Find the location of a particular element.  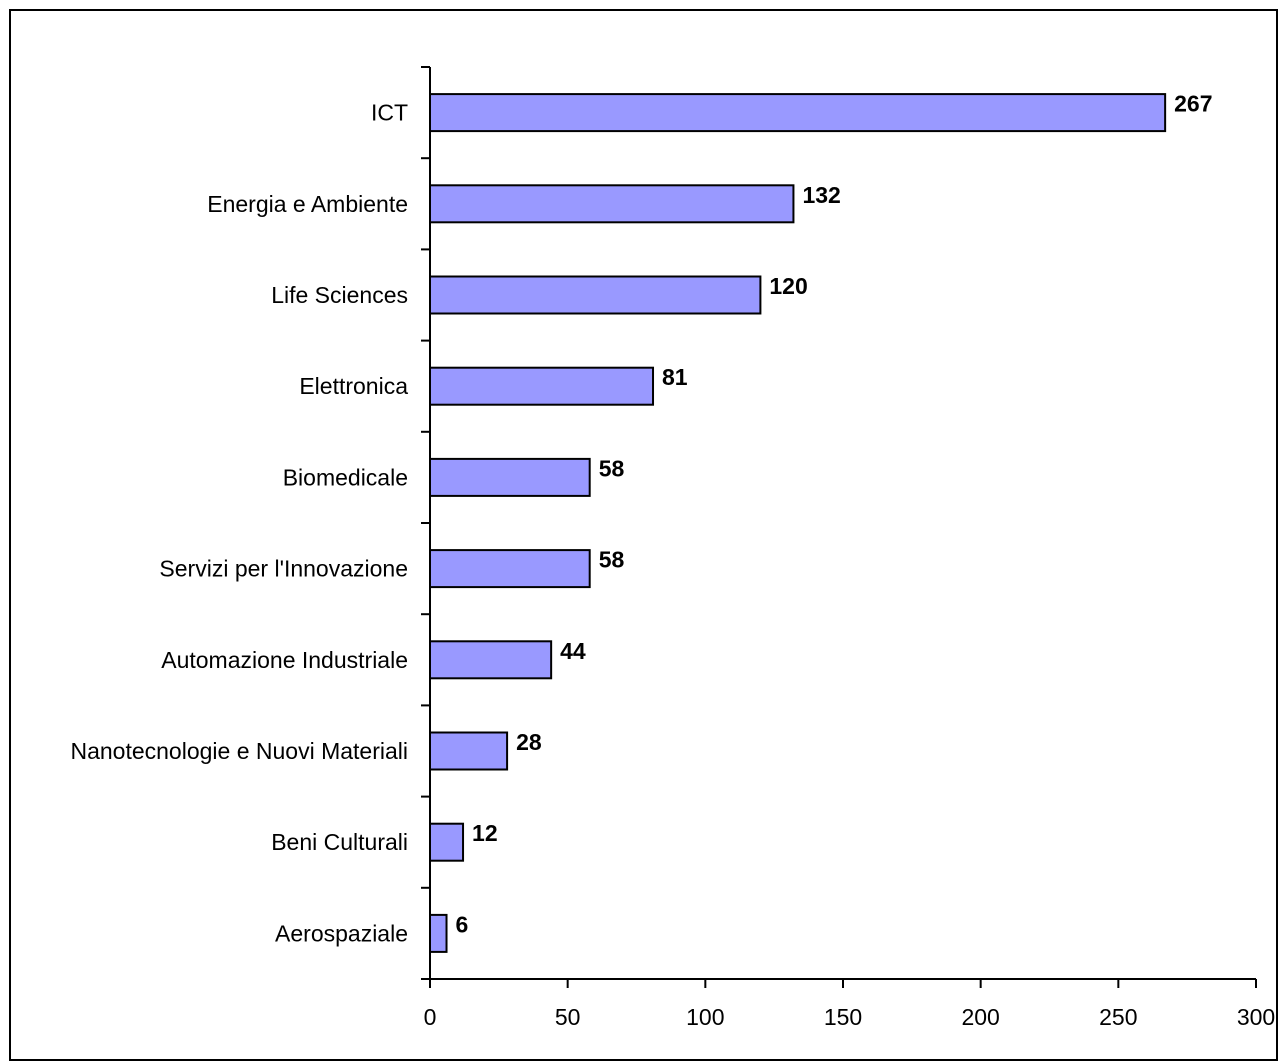

x-tick-label: 150 is located at coordinates (843, 1017).